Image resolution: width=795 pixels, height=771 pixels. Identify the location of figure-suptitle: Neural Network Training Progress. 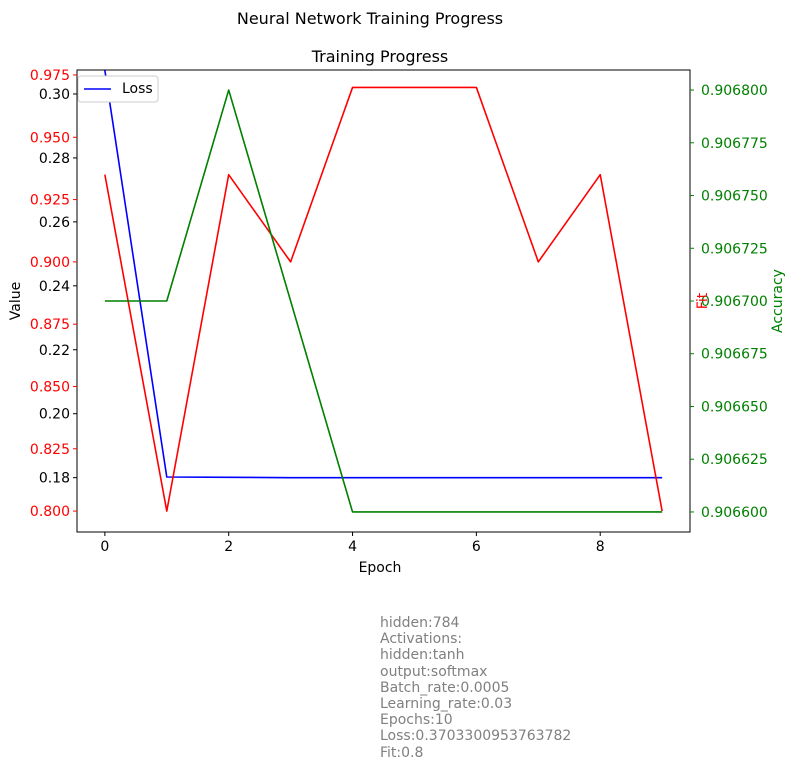
(370, 18).